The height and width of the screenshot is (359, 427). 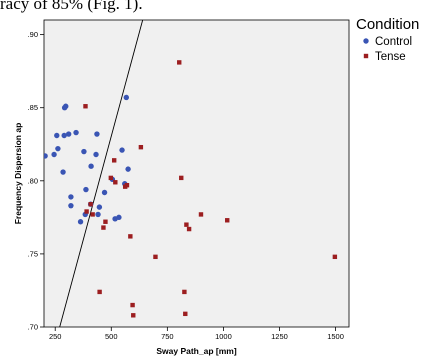 I want to click on legend-label-control: Control, so click(x=393, y=42).